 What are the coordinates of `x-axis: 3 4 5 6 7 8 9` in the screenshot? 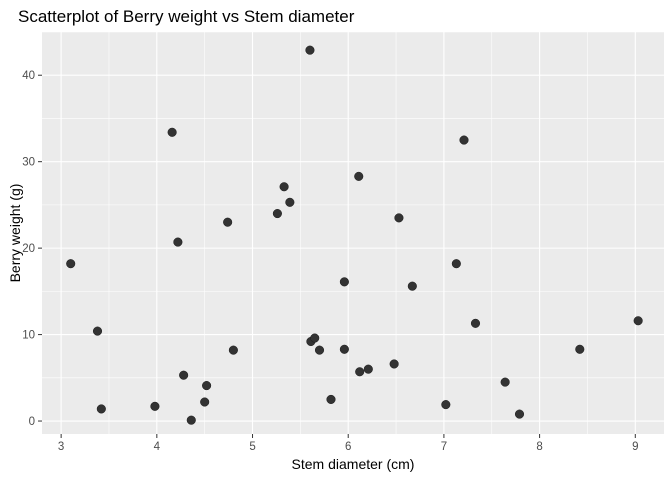 It's located at (348, 443).